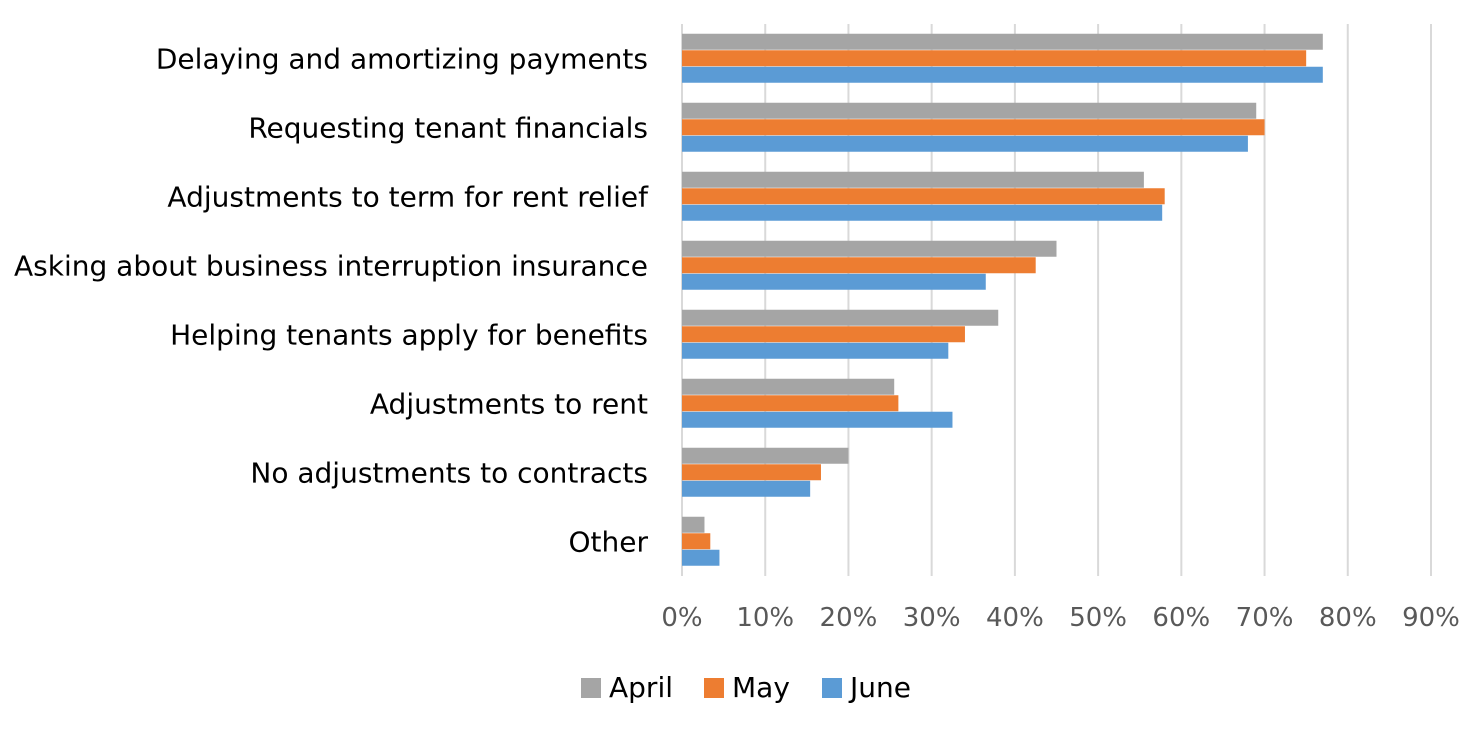  What do you see at coordinates (1431, 618) in the screenshot?
I see `x-tick-label: 90%` at bounding box center [1431, 618].